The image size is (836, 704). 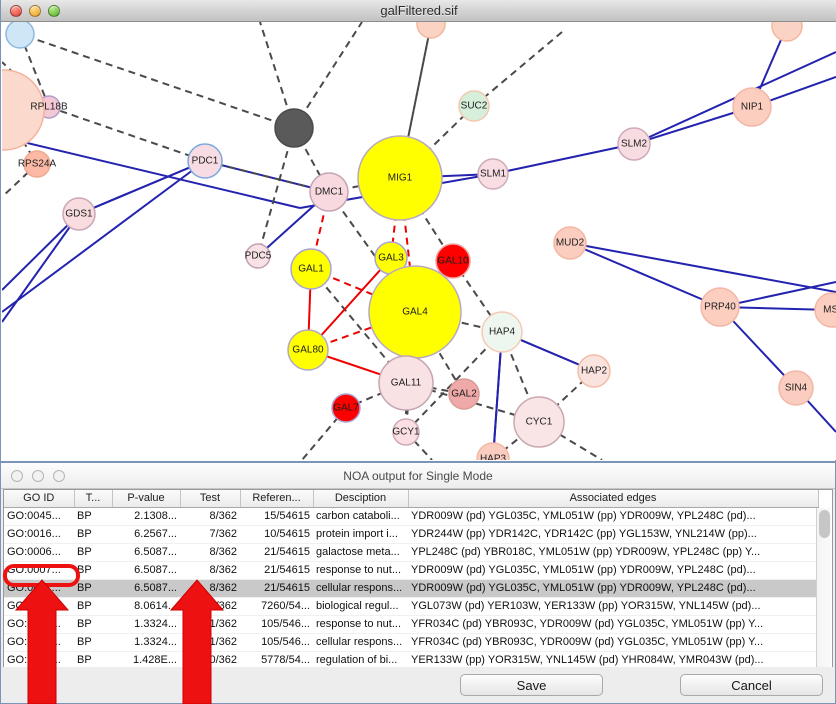 What do you see at coordinates (594, 371) in the screenshot?
I see `graph-node-hap2` at bounding box center [594, 371].